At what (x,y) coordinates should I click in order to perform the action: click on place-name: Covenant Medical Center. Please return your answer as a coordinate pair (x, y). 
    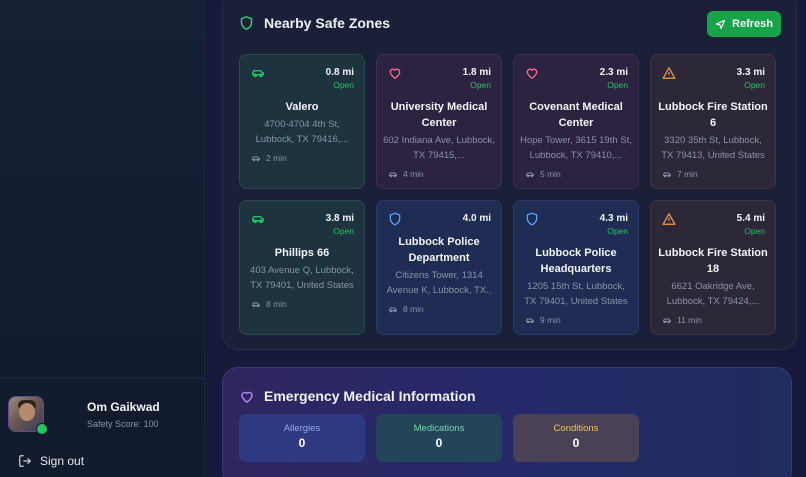
    Looking at the image, I should click on (576, 115).